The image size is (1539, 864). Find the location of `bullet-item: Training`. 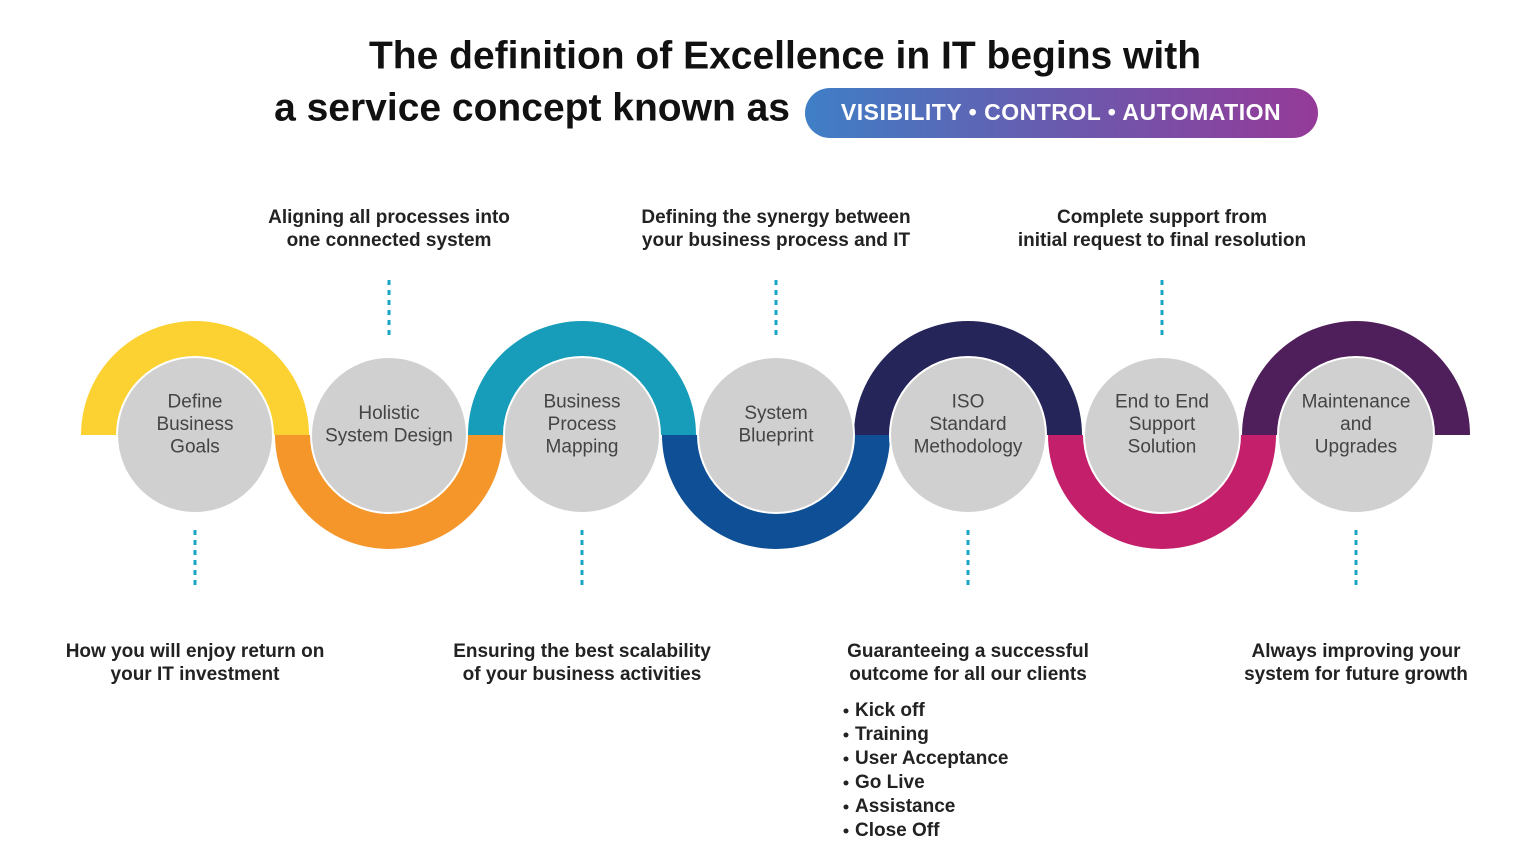

bullet-item: Training is located at coordinates (892, 734).